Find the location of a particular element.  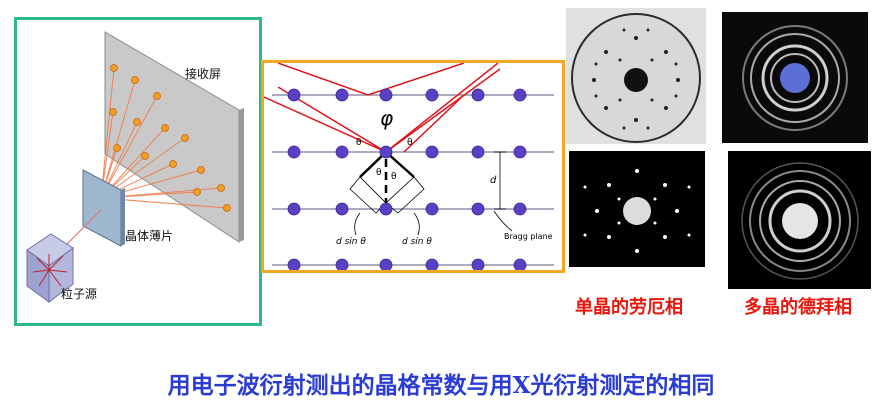

debye-ring-photo-electron is located at coordinates (799, 220).